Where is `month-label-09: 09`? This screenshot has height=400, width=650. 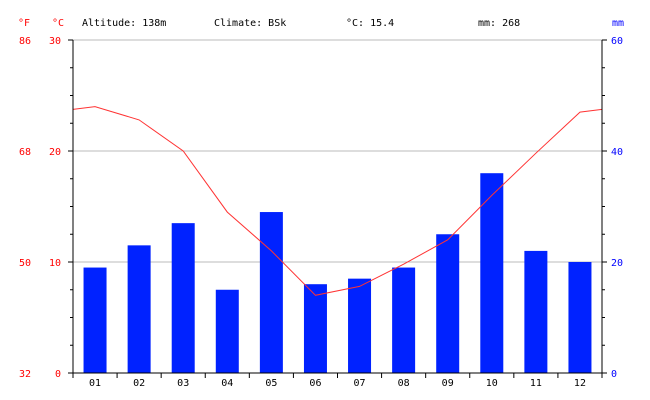
month-label-09: 09 is located at coordinates (448, 383).